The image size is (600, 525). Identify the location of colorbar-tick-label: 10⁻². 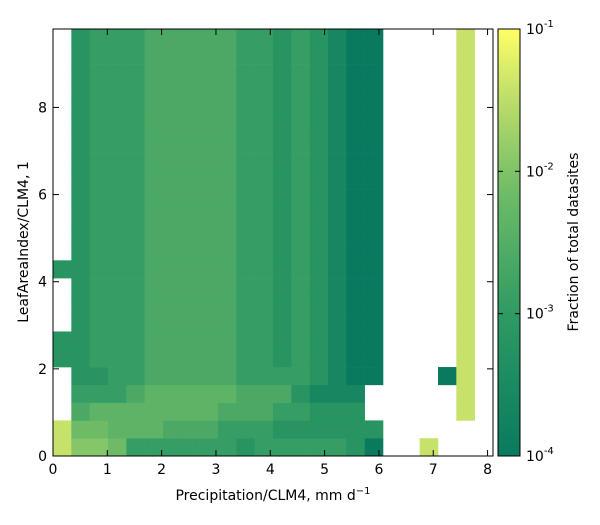
(540, 170).